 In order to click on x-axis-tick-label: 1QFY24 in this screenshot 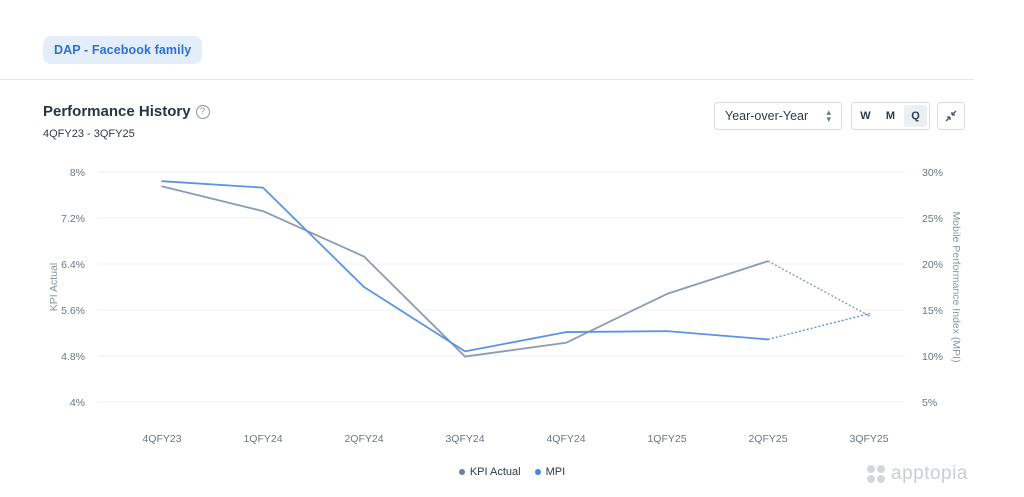, I will do `click(262, 439)`.